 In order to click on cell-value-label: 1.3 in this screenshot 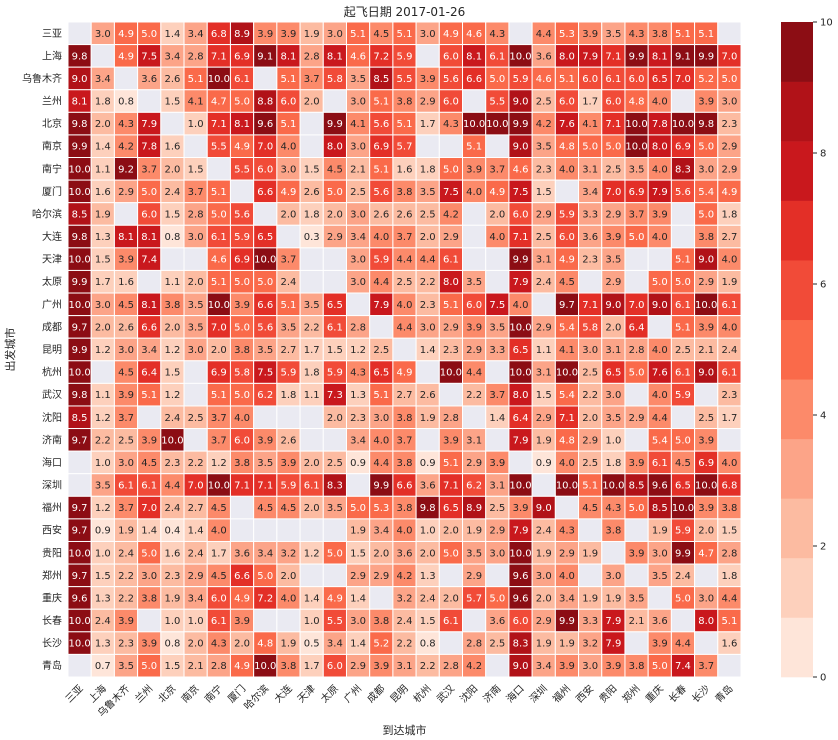, I will do `click(428, 576)`.